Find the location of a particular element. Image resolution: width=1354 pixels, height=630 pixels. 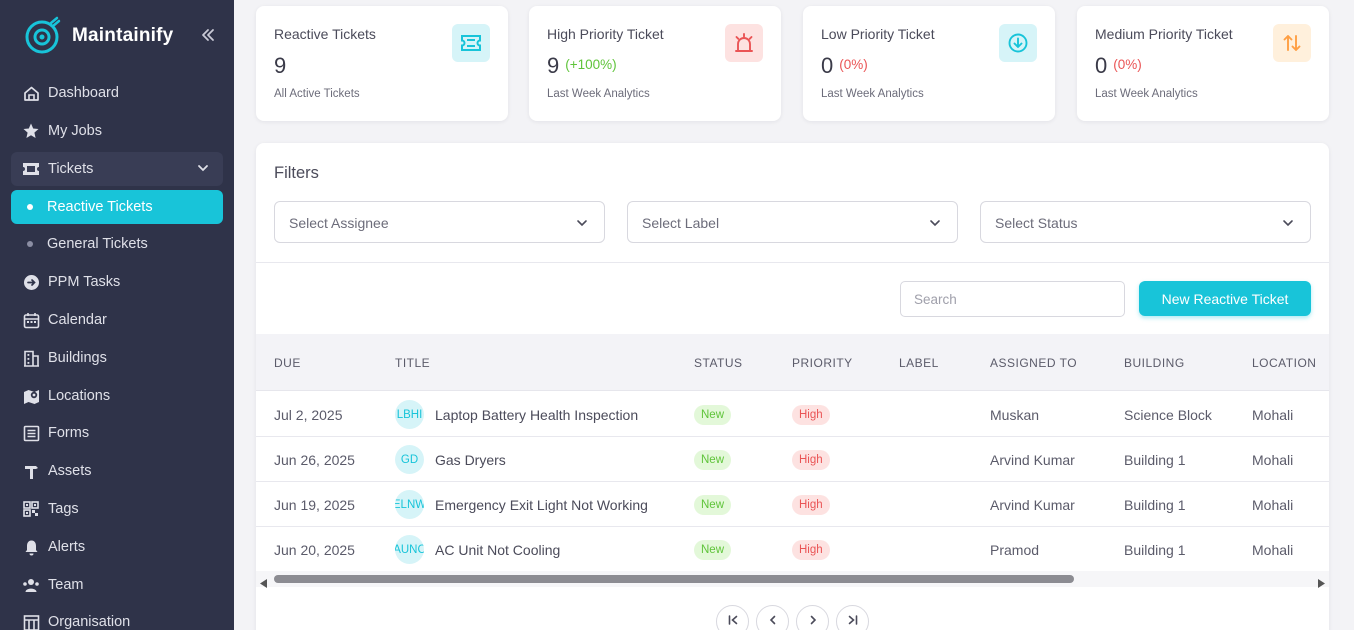

bullet-icon is located at coordinates (30, 207).